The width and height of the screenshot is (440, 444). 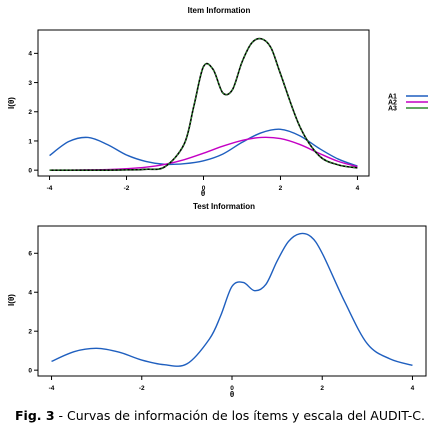 What do you see at coordinates (219, 10) in the screenshot?
I see `item-information-title: Item Information` at bounding box center [219, 10].